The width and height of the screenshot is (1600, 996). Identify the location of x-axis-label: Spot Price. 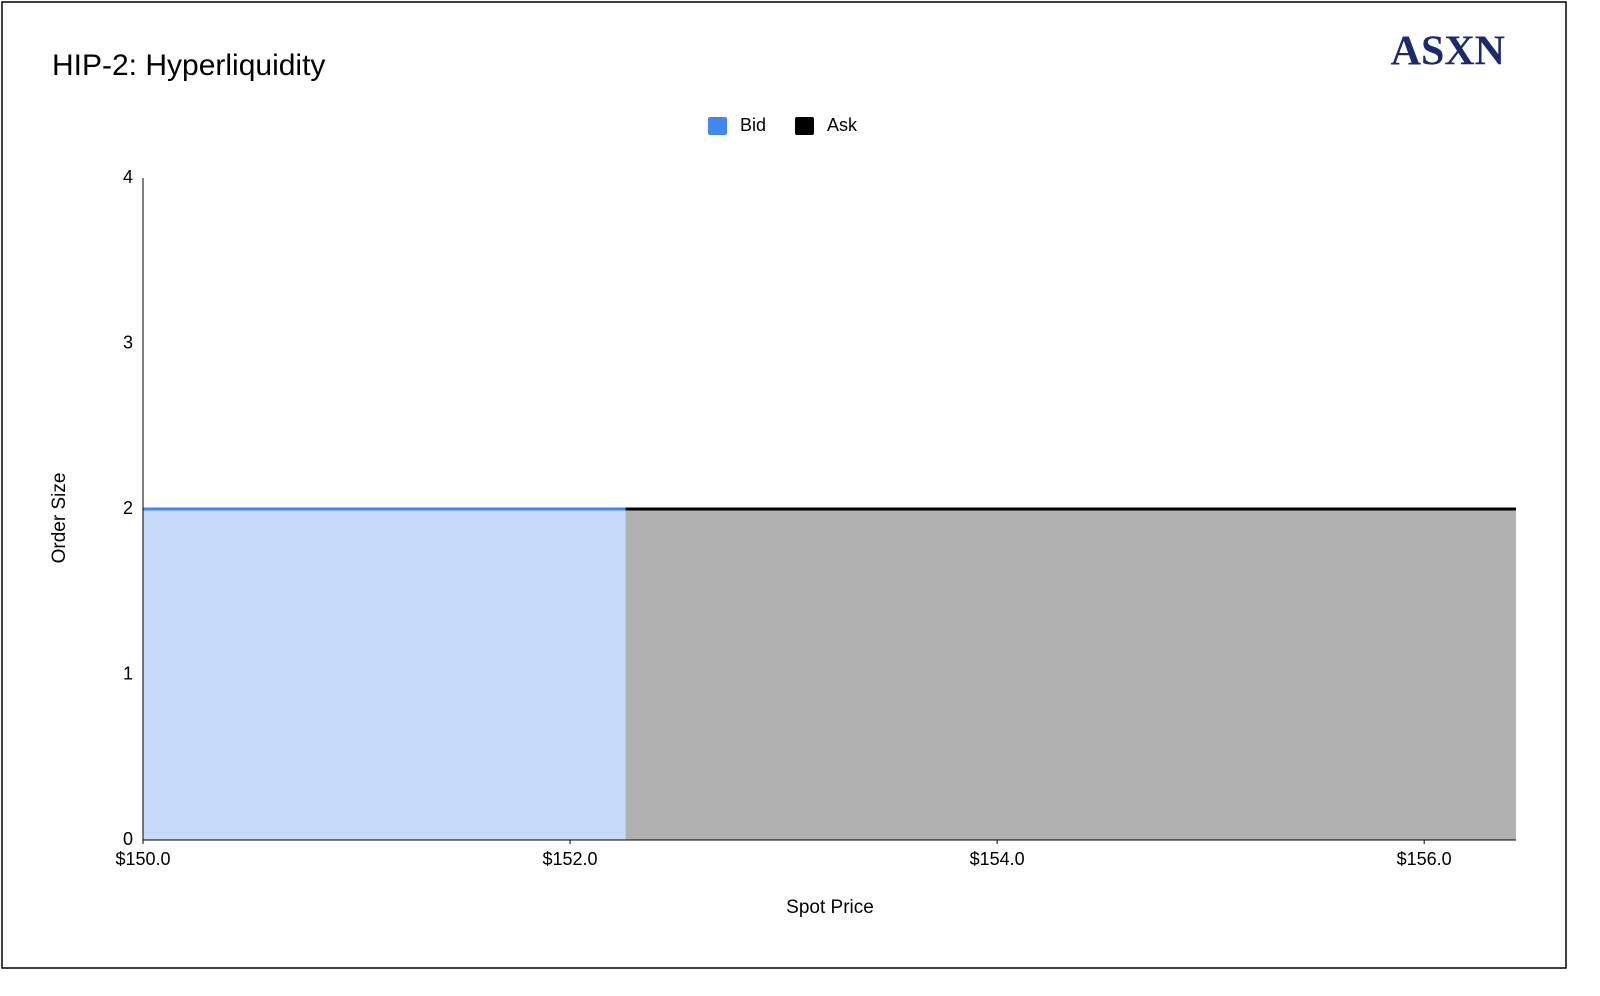
(830, 907).